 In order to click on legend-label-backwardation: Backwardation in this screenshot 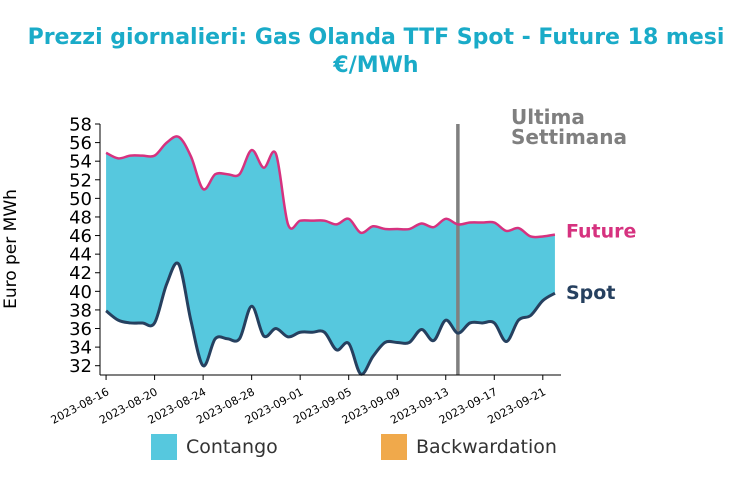, I will do `click(486, 447)`.